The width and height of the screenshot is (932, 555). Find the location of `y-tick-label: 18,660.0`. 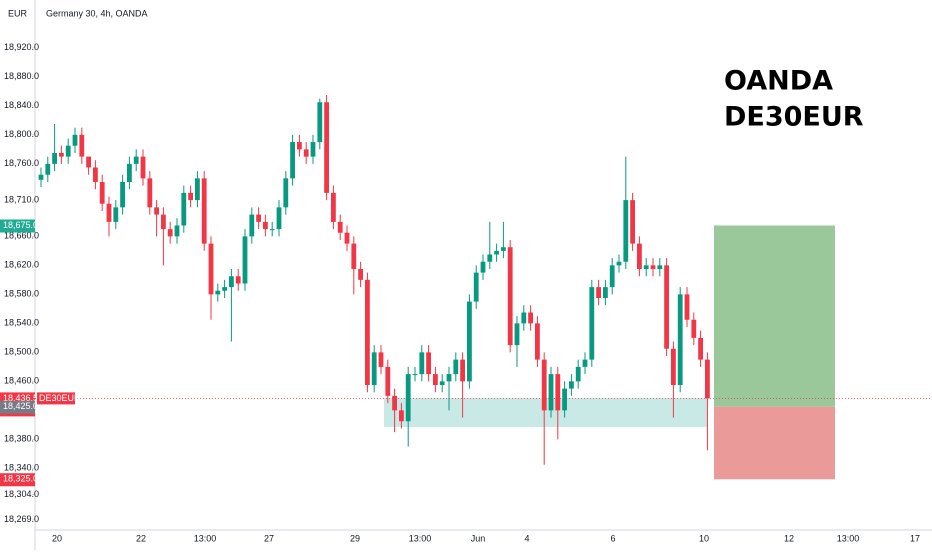

y-tick-label: 18,660.0 is located at coordinates (21, 236).